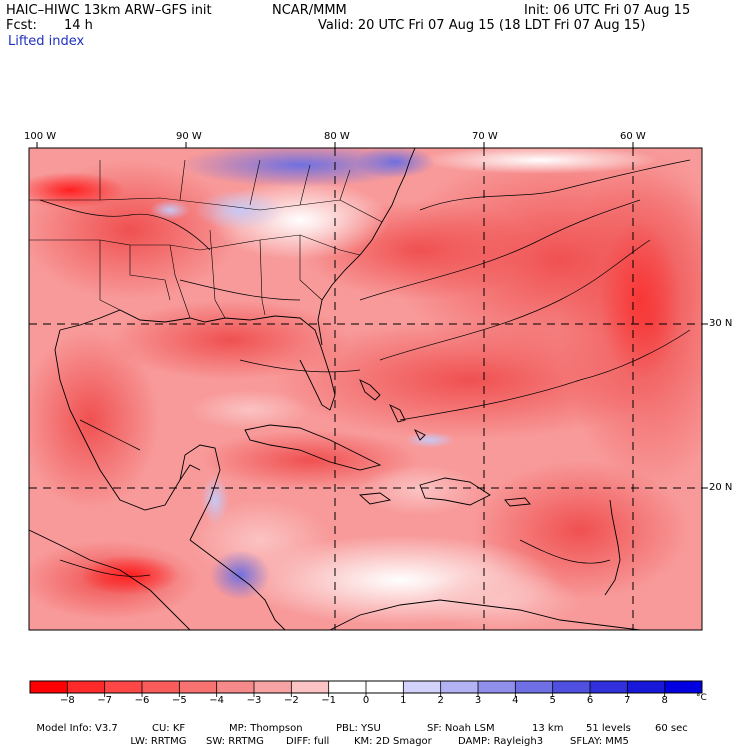  What do you see at coordinates (309, 10) in the screenshot?
I see `org-label: NCAR/MMM` at bounding box center [309, 10].